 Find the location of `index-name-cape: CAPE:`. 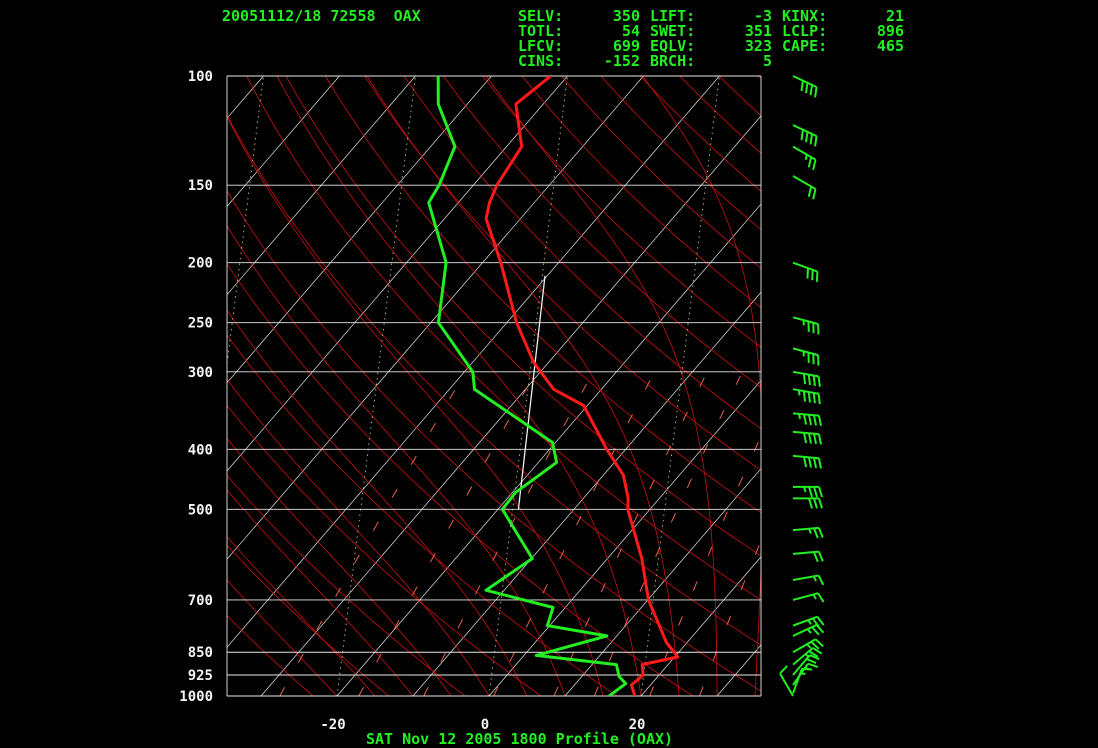

index-name-cape: CAPE: is located at coordinates (805, 46).